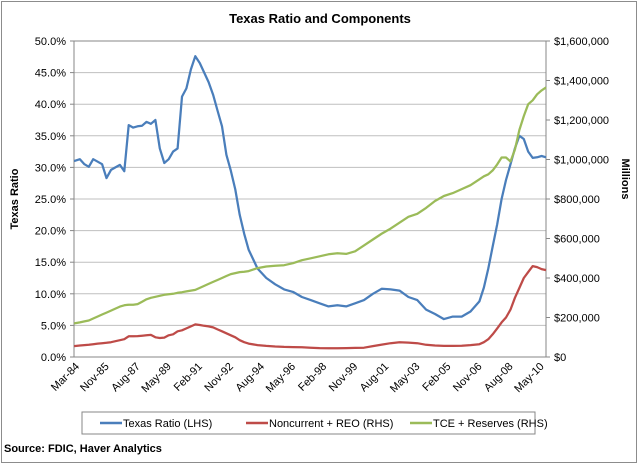 This screenshot has height=466, width=640. What do you see at coordinates (50, 232) in the screenshot?
I see `left-tick-label: 20.0%` at bounding box center [50, 232].